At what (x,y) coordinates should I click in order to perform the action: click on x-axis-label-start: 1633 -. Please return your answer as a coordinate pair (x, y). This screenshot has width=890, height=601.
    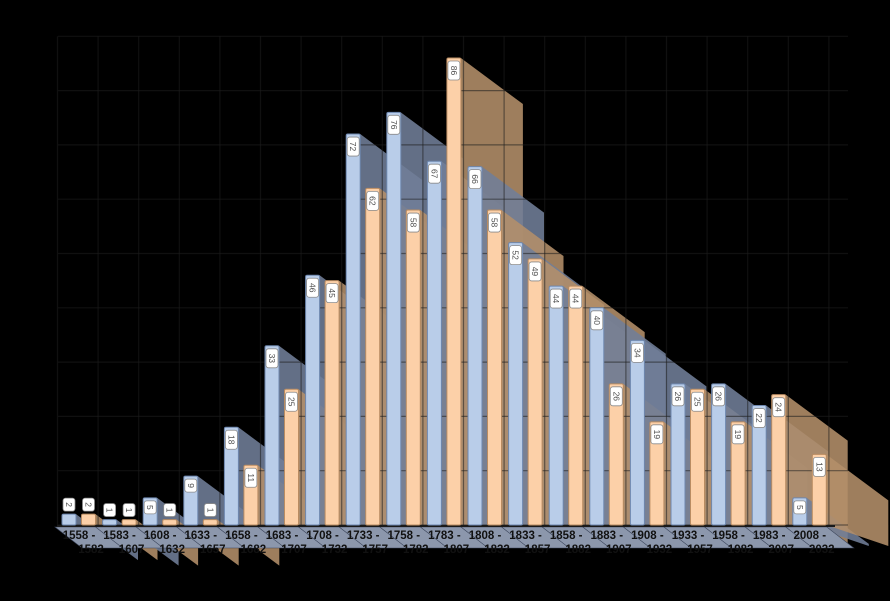
    Looking at the image, I should click on (200, 536).